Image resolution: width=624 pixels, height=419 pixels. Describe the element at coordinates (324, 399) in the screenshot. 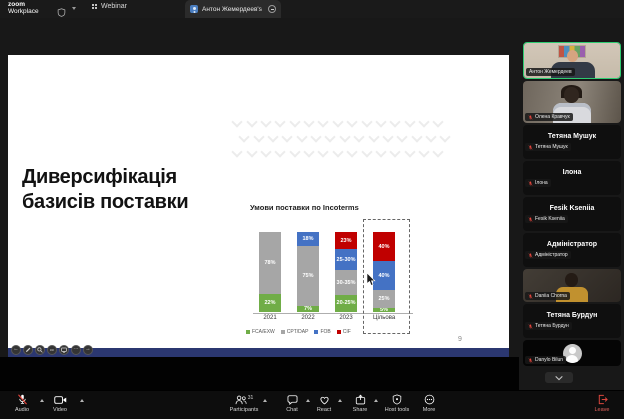

I see `heart-icon` at that location.